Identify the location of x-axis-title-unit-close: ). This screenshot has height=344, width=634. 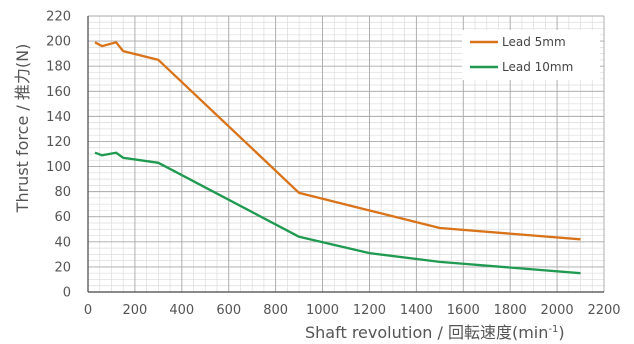
(561, 332).